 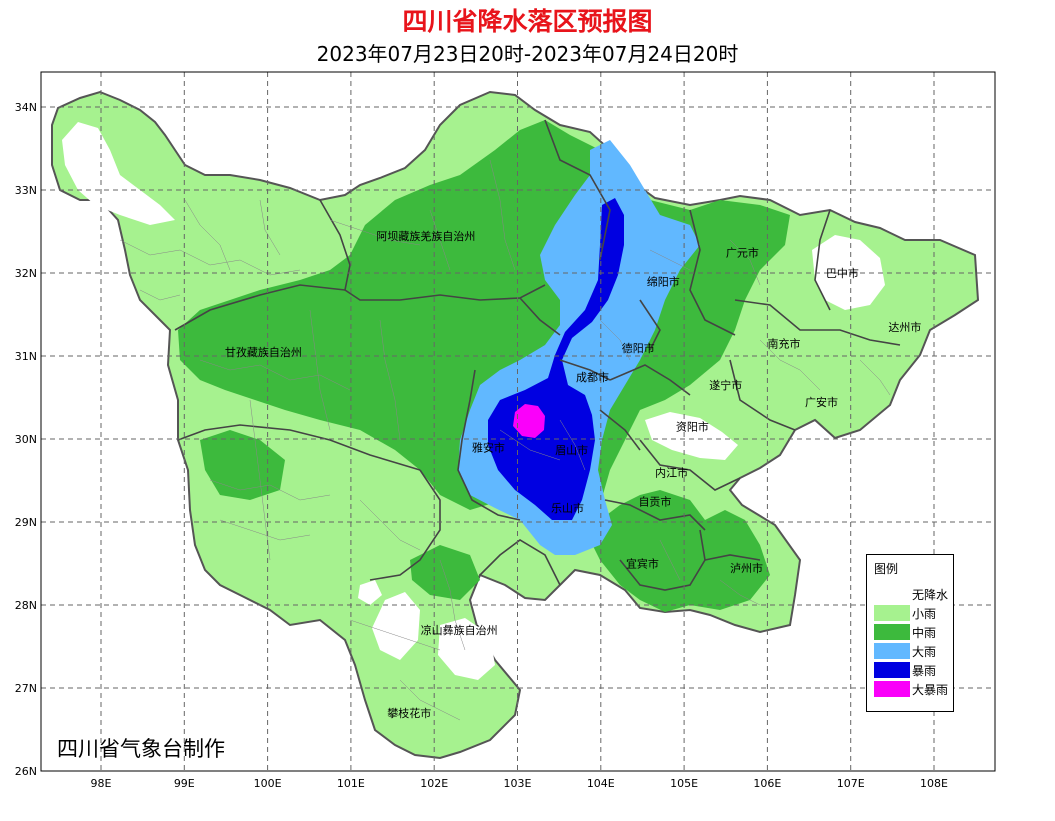 What do you see at coordinates (638, 348) in the screenshot?
I see `place-label: 德阳市` at bounding box center [638, 348].